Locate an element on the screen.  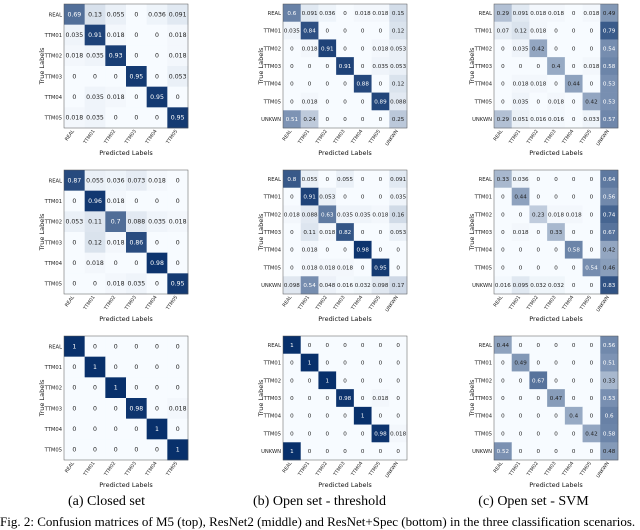
x-tick-label: TTM02 is located at coordinates (532, 303).